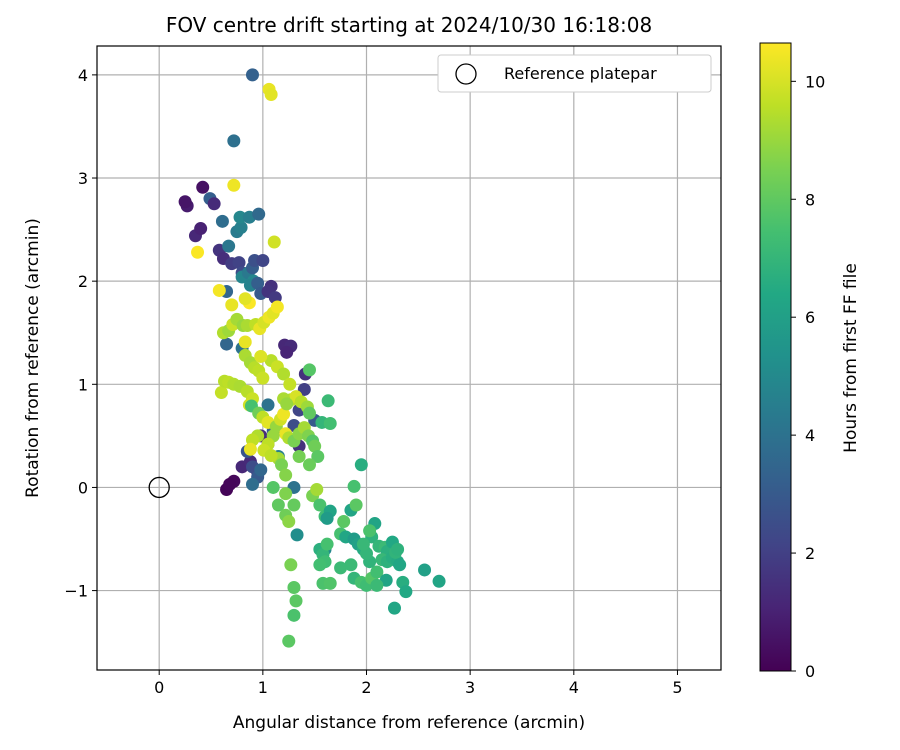 Image resolution: width=900 pixels, height=750 pixels. I want to click on x-tick-label: 4, so click(574, 687).